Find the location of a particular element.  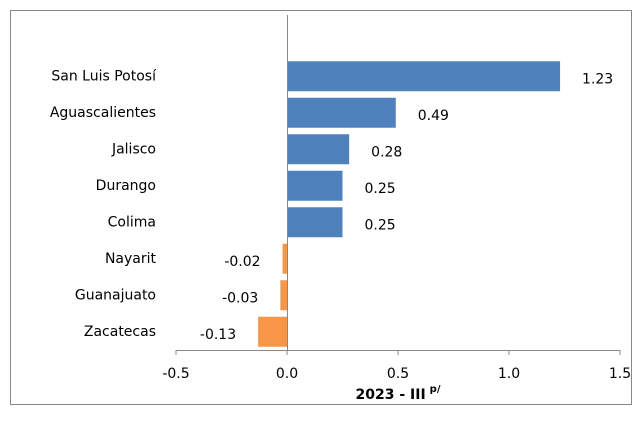

y-tick-label: Durango is located at coordinates (126, 186).